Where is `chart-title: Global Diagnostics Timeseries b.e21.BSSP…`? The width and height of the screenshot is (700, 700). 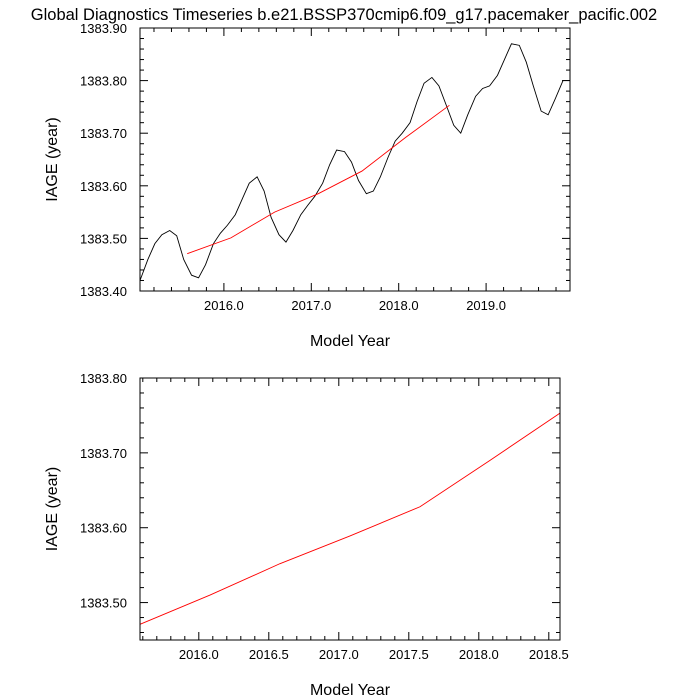
chart-title: Global Diagnostics Timeseries b.e21.BSSP… is located at coordinates (344, 15).